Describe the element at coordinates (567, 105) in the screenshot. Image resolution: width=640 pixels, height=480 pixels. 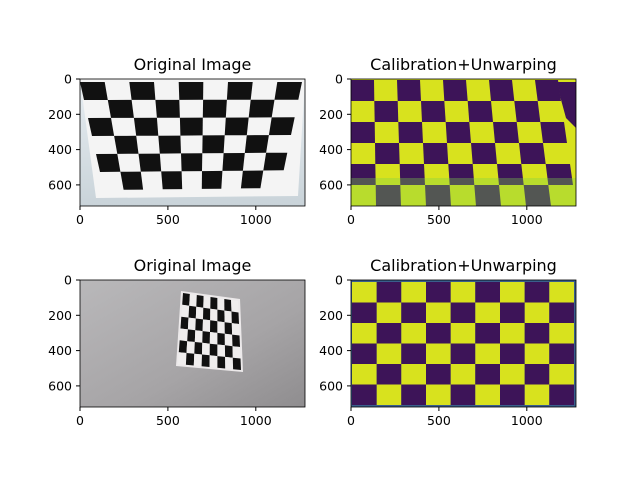
I see `warp-edge-artifact` at that location.